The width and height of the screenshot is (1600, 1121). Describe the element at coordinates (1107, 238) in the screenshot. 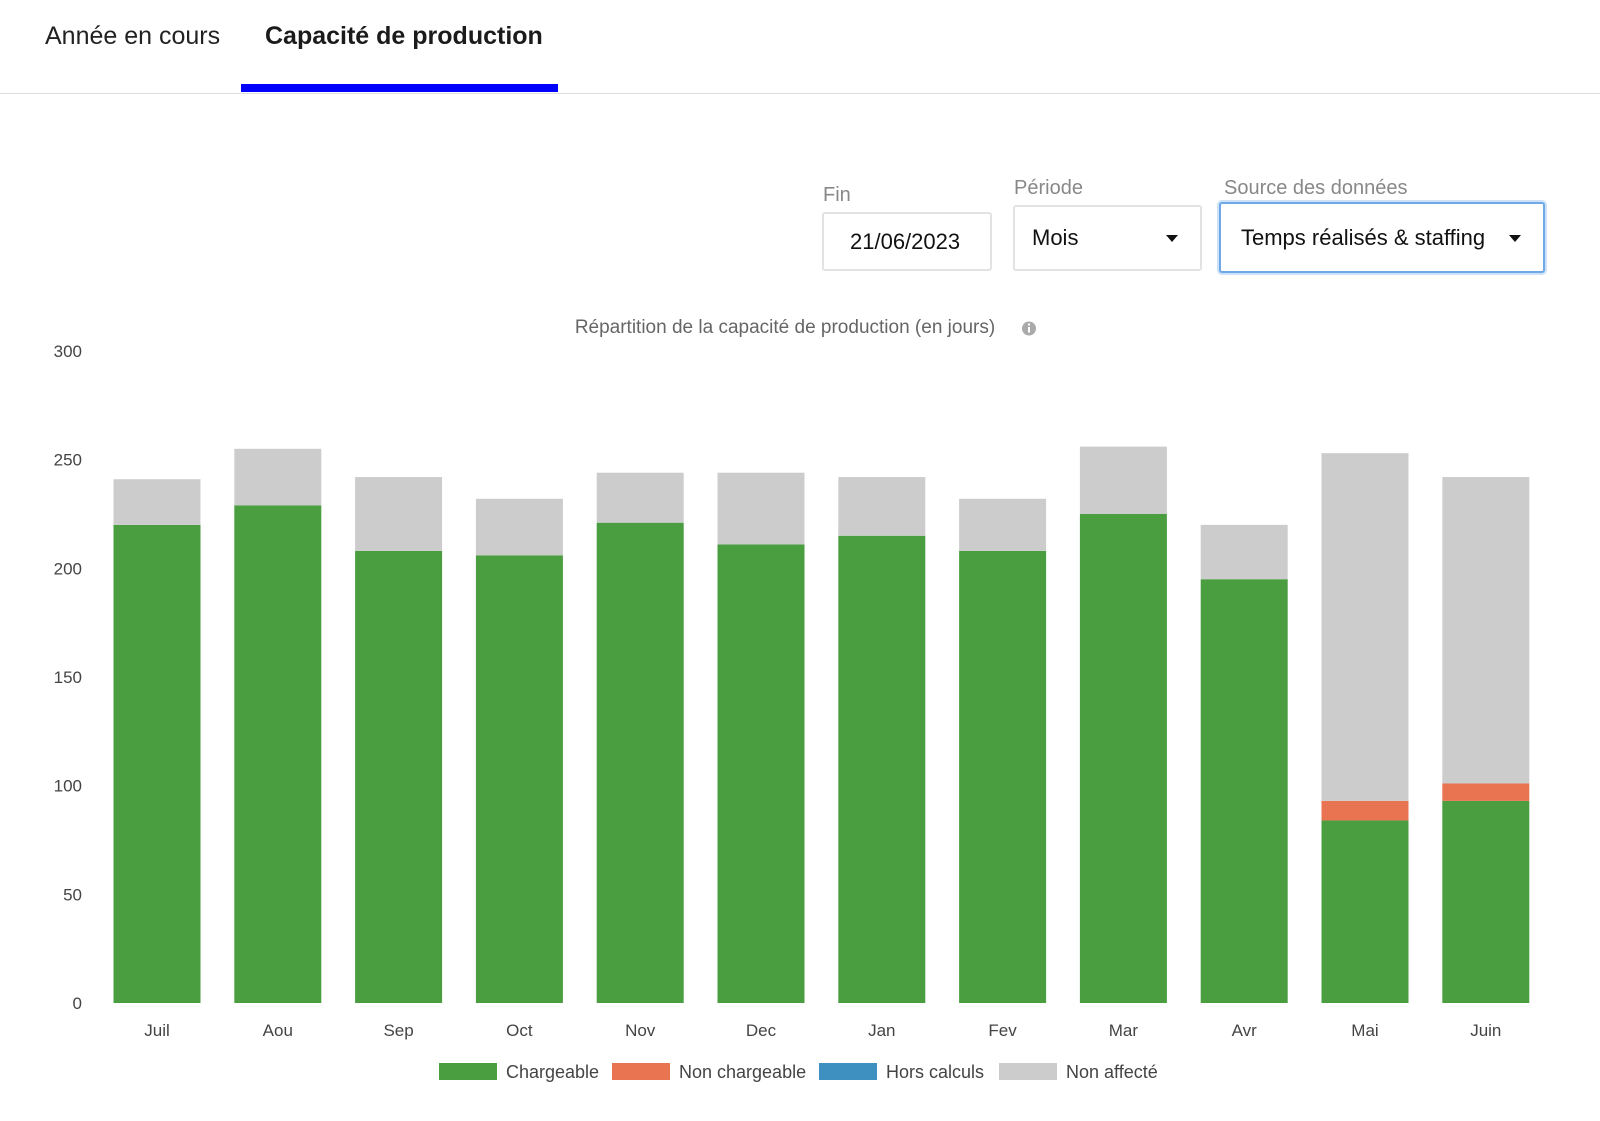

I see `periode-select: Mois` at that location.